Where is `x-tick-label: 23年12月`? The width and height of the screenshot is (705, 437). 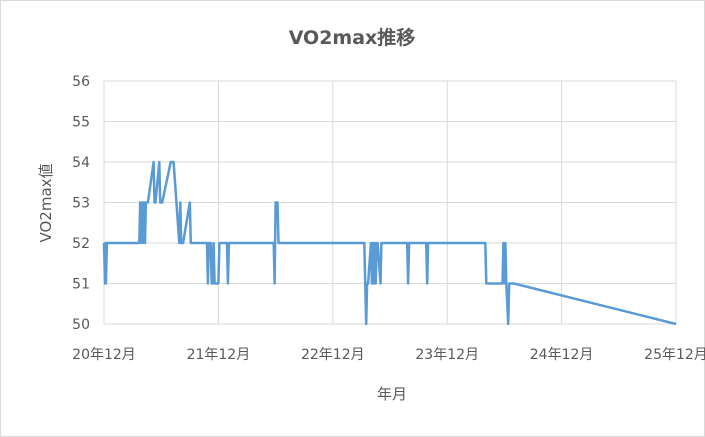
x-tick-label: 23年12月 is located at coordinates (447, 355).